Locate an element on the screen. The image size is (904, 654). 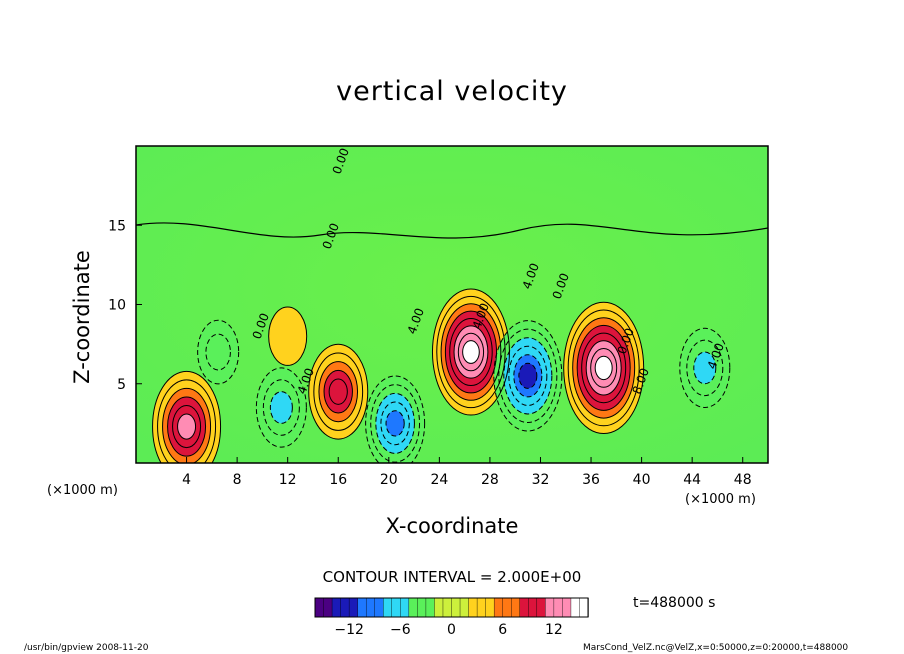
colorbar-tick-label: 12 is located at coordinates (554, 630).